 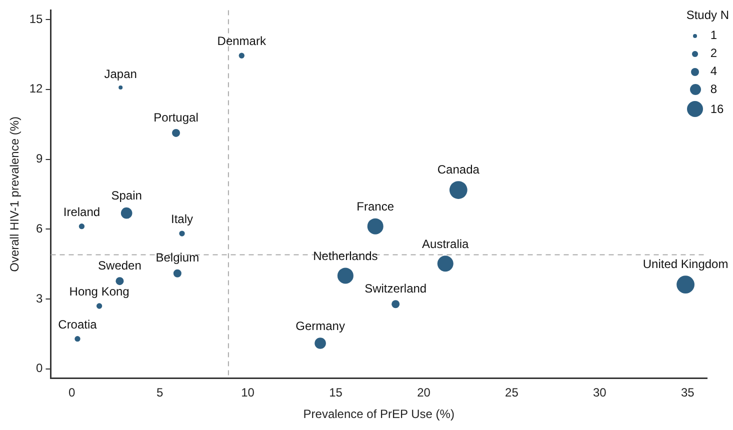 I want to click on y-tick-label: 15, so click(x=36, y=19).